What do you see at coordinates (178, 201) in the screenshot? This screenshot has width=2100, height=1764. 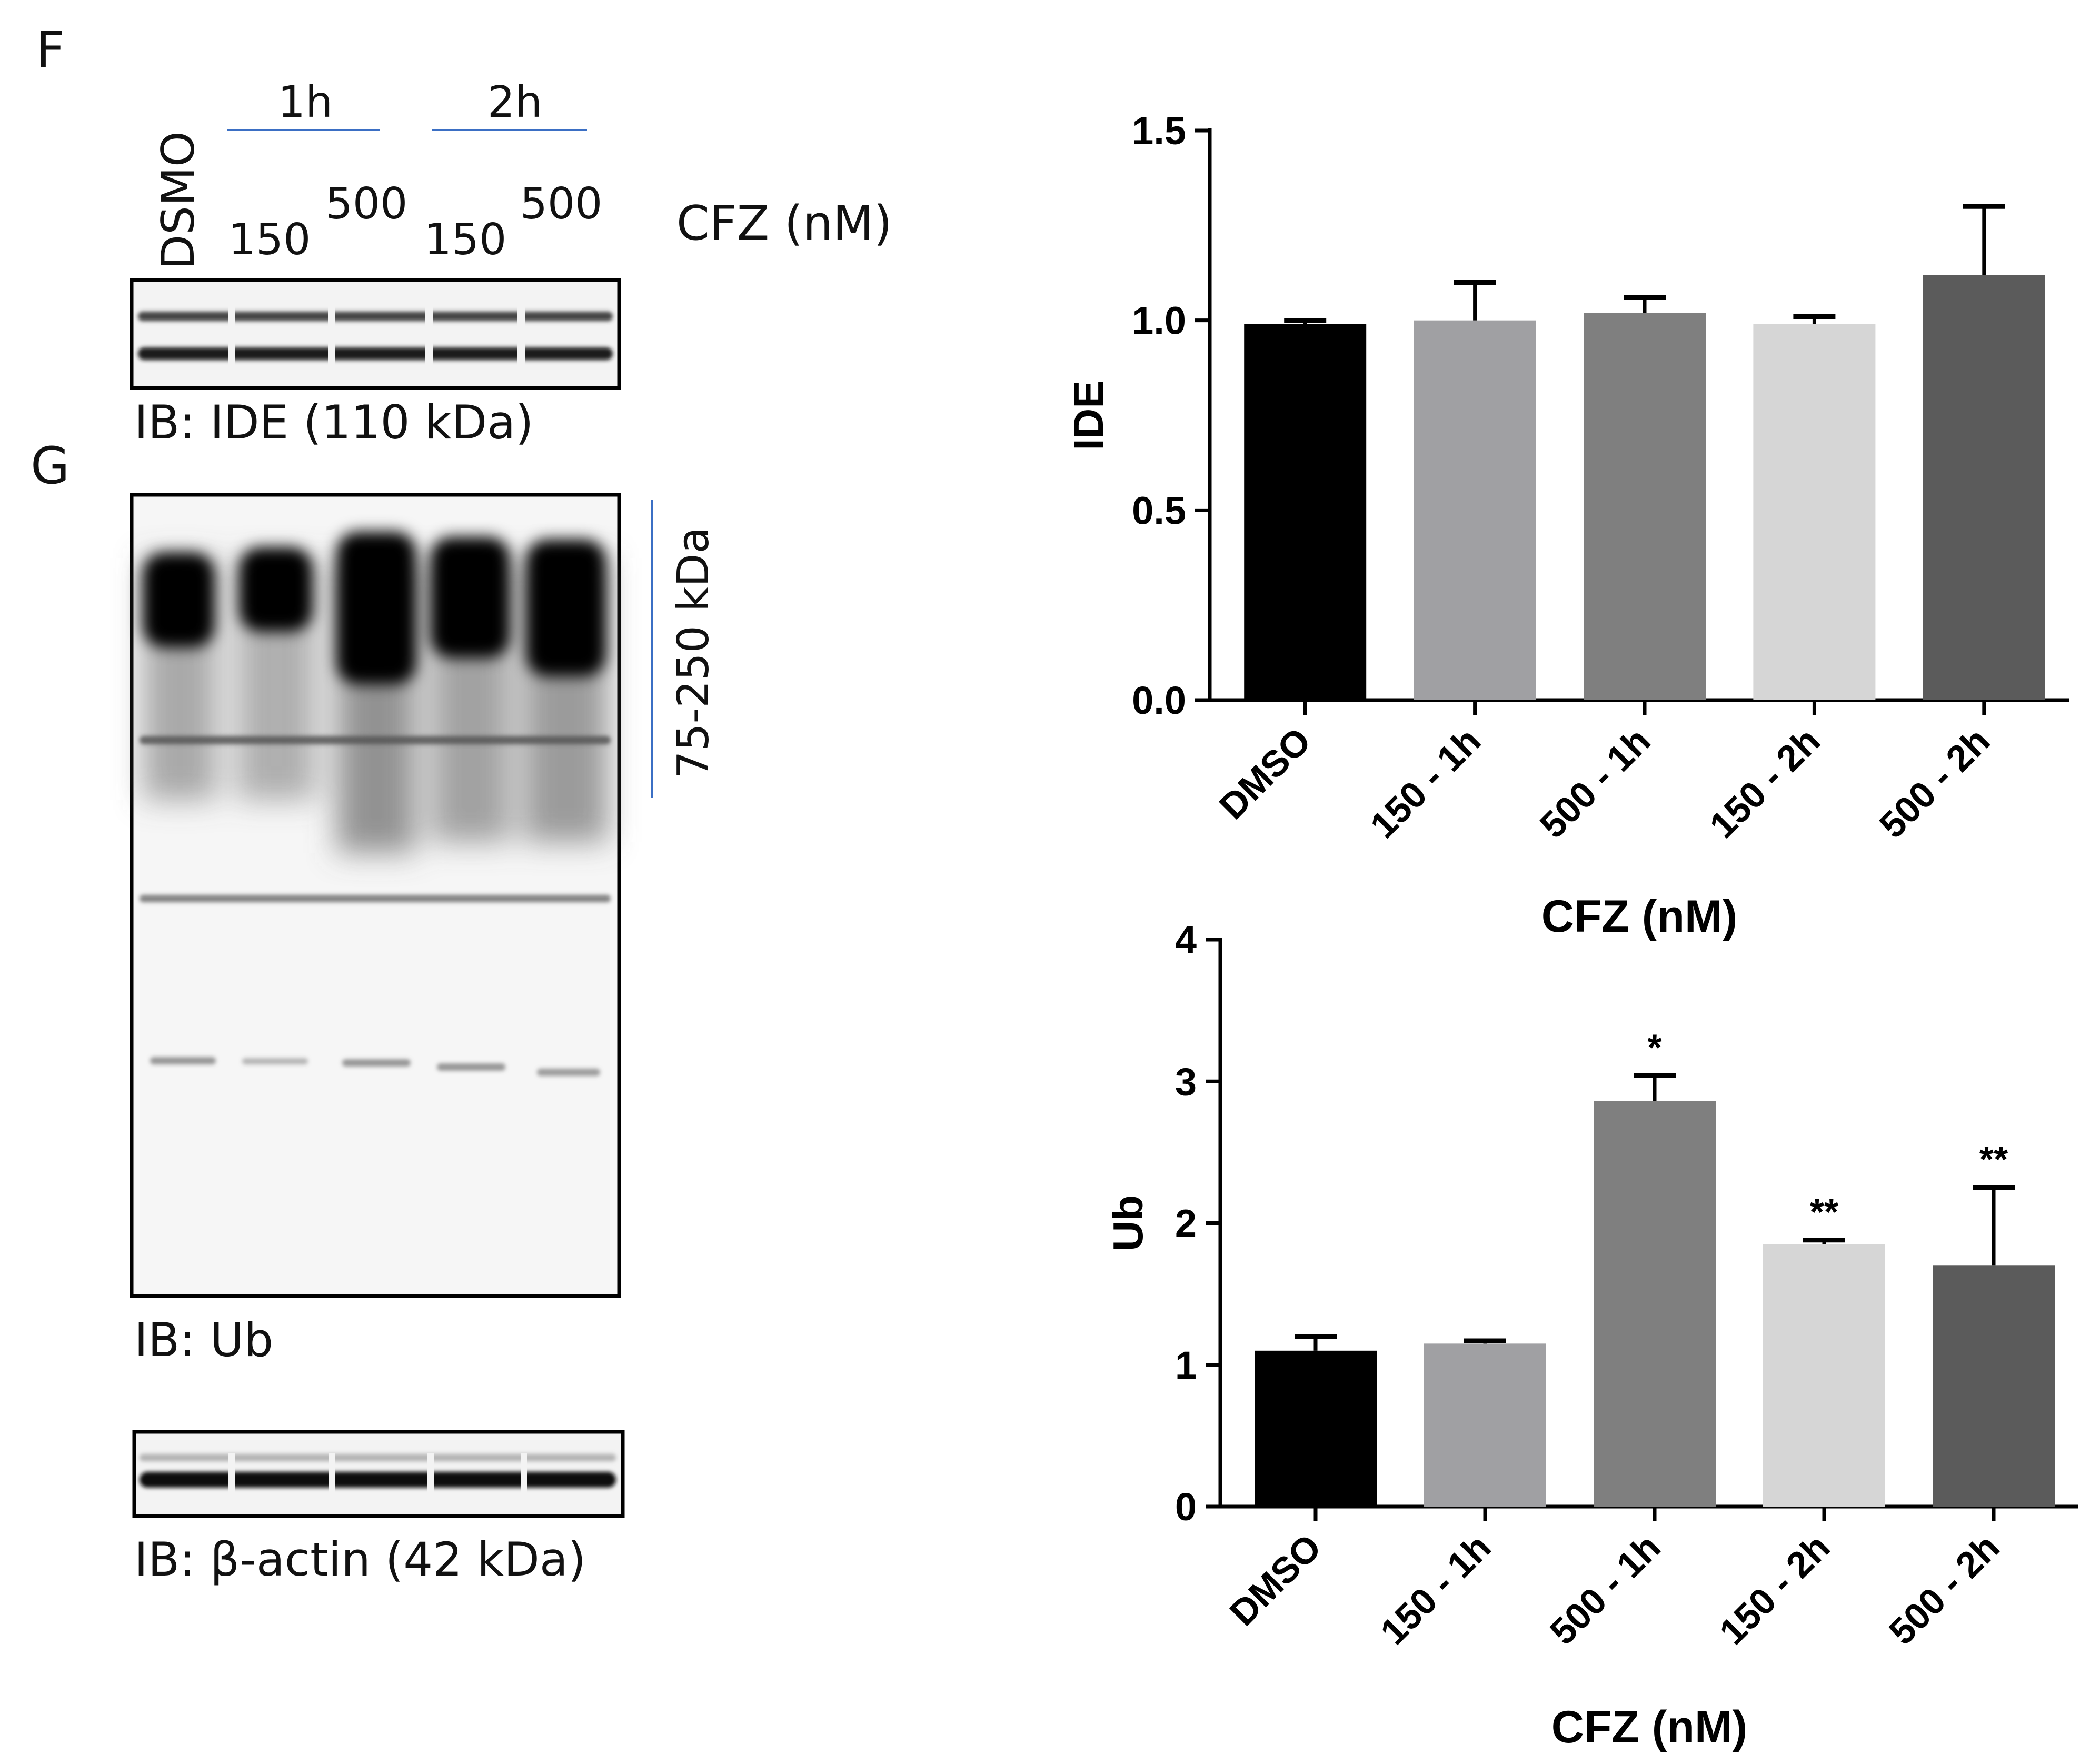 I see `lane-label-dmso: DSMO` at bounding box center [178, 201].